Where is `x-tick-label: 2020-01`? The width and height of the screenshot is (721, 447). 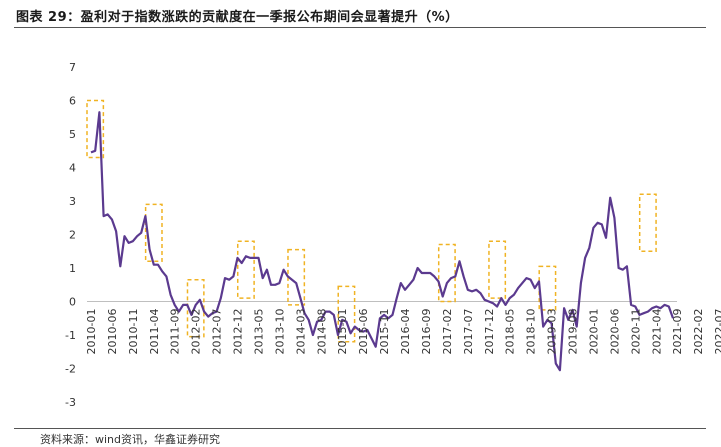
x-tick-label: 2020-01 is located at coordinates (593, 332).